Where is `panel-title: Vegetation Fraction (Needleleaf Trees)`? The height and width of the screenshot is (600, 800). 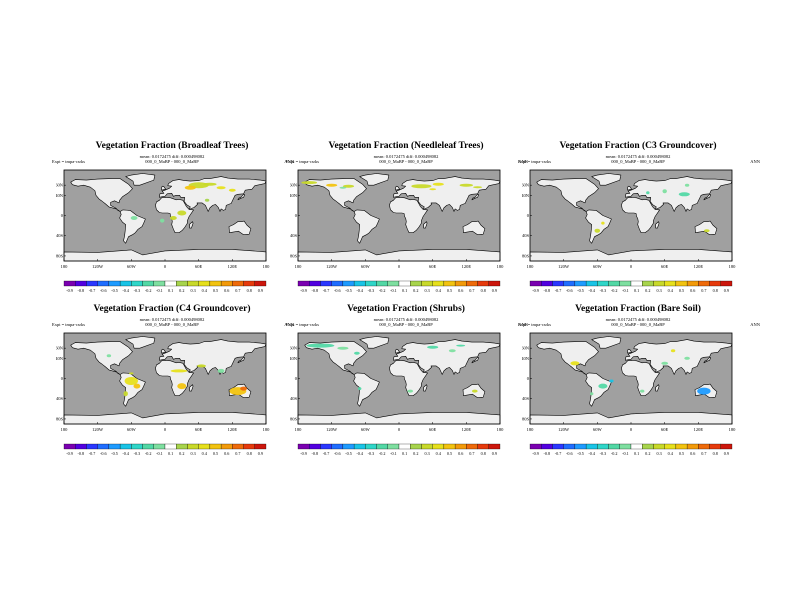
panel-title: Vegetation Fraction (Needleleaf Trees) is located at coordinates (406, 146).